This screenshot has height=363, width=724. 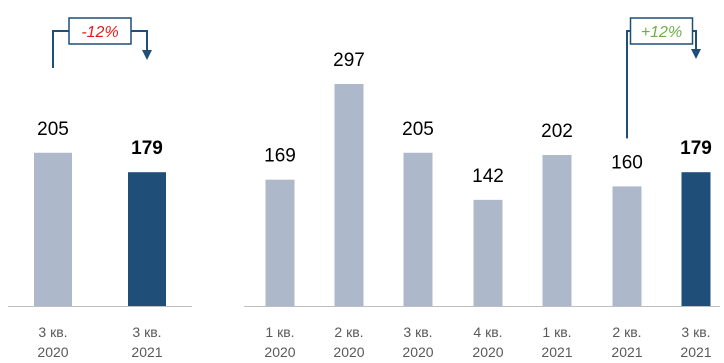 I want to click on data-label: 142, so click(x=488, y=176).